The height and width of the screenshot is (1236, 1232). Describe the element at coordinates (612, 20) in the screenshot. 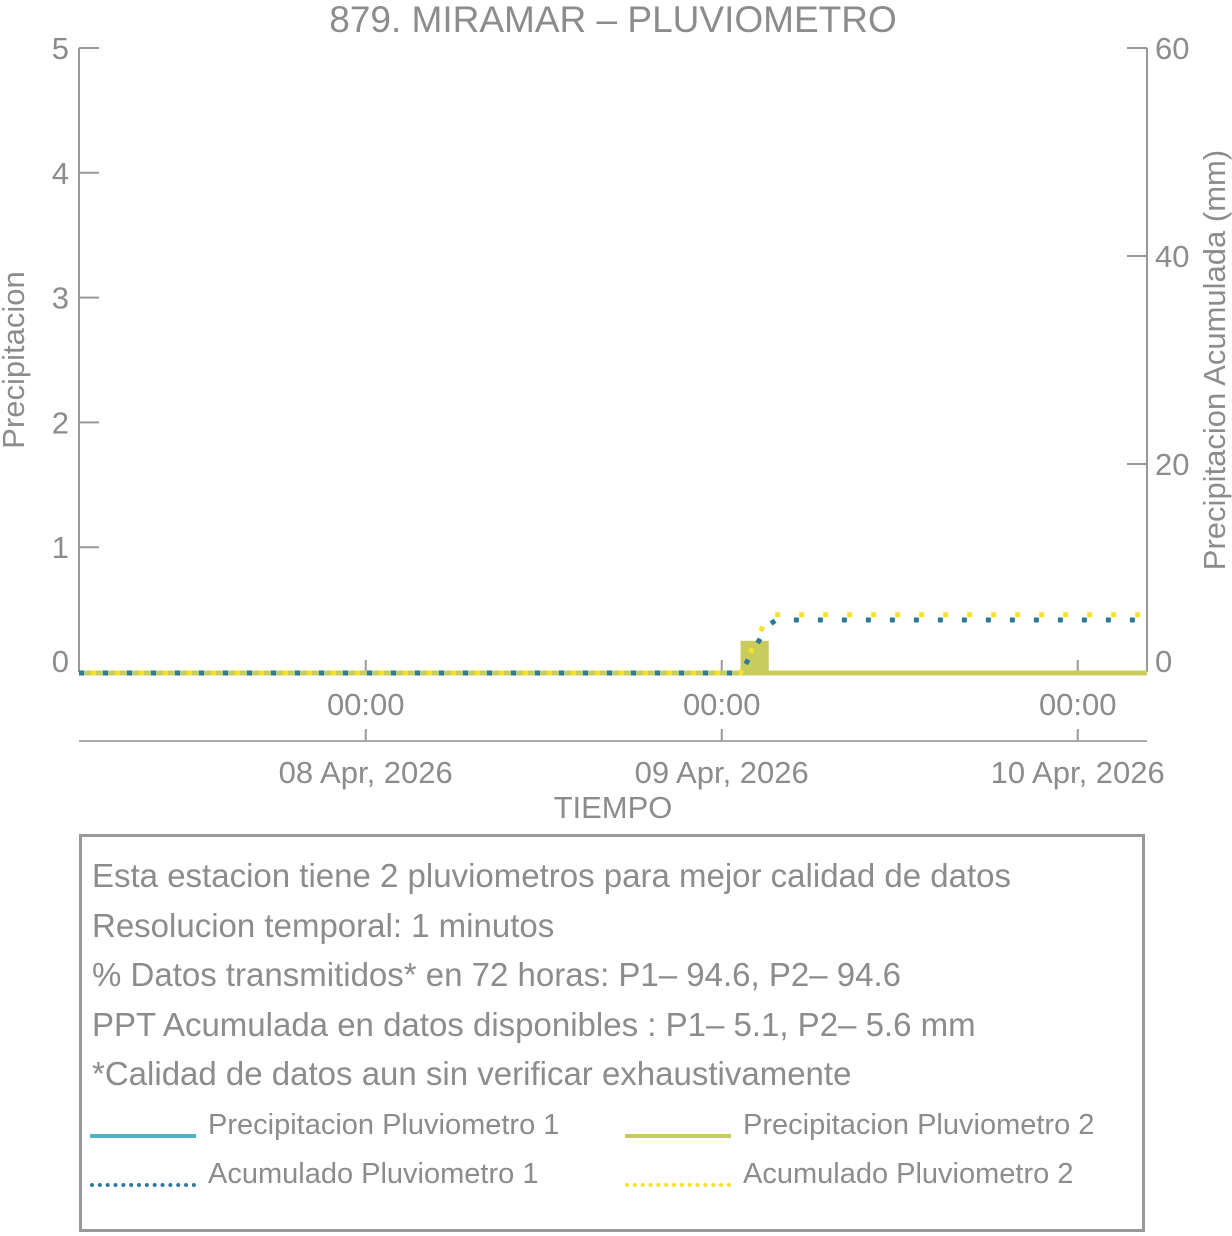

I see `chart-title: 879. MIRAMAR – PLUVIOMETRO` at that location.